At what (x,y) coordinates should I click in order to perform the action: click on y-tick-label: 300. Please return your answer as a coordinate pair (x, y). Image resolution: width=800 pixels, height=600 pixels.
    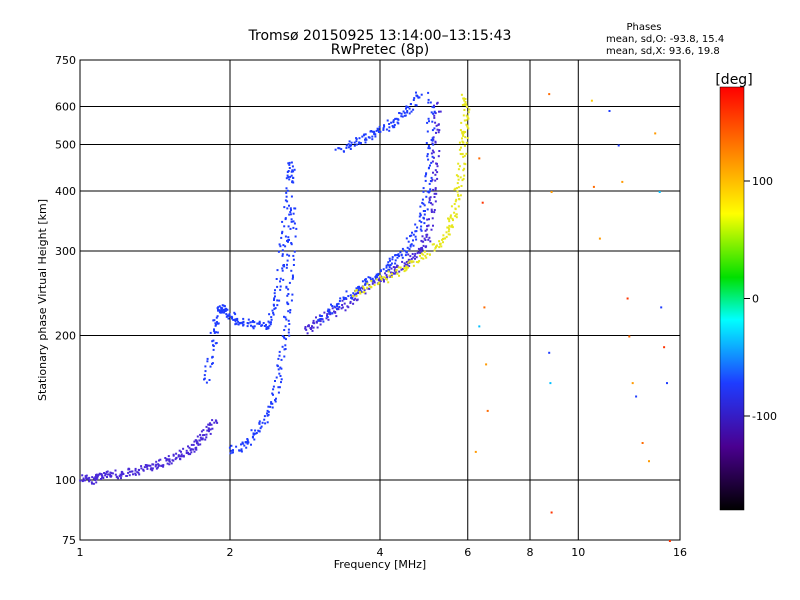
    Looking at the image, I should click on (65, 251).